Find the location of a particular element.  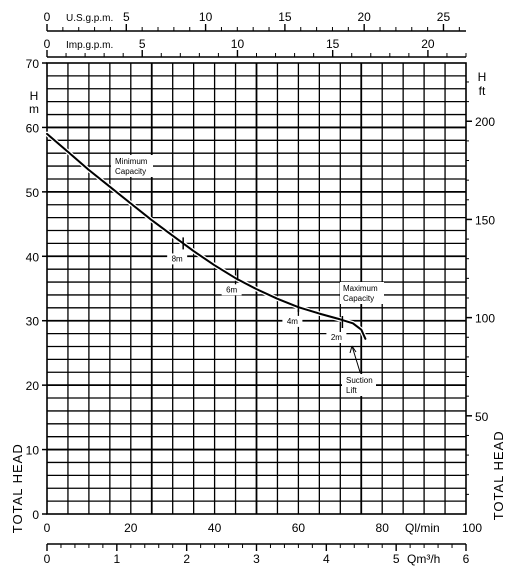

suction-mark-label: 8m is located at coordinates (177, 258).